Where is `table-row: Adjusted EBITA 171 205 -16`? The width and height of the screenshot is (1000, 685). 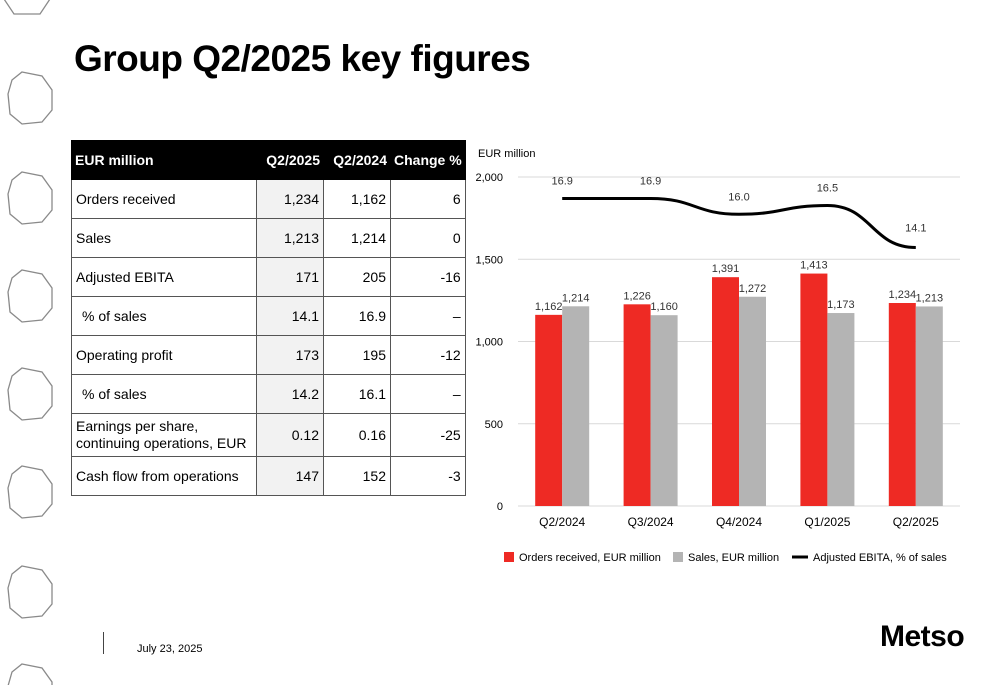 table-row: Adjusted EBITA 171 205 -16 is located at coordinates (268, 277).